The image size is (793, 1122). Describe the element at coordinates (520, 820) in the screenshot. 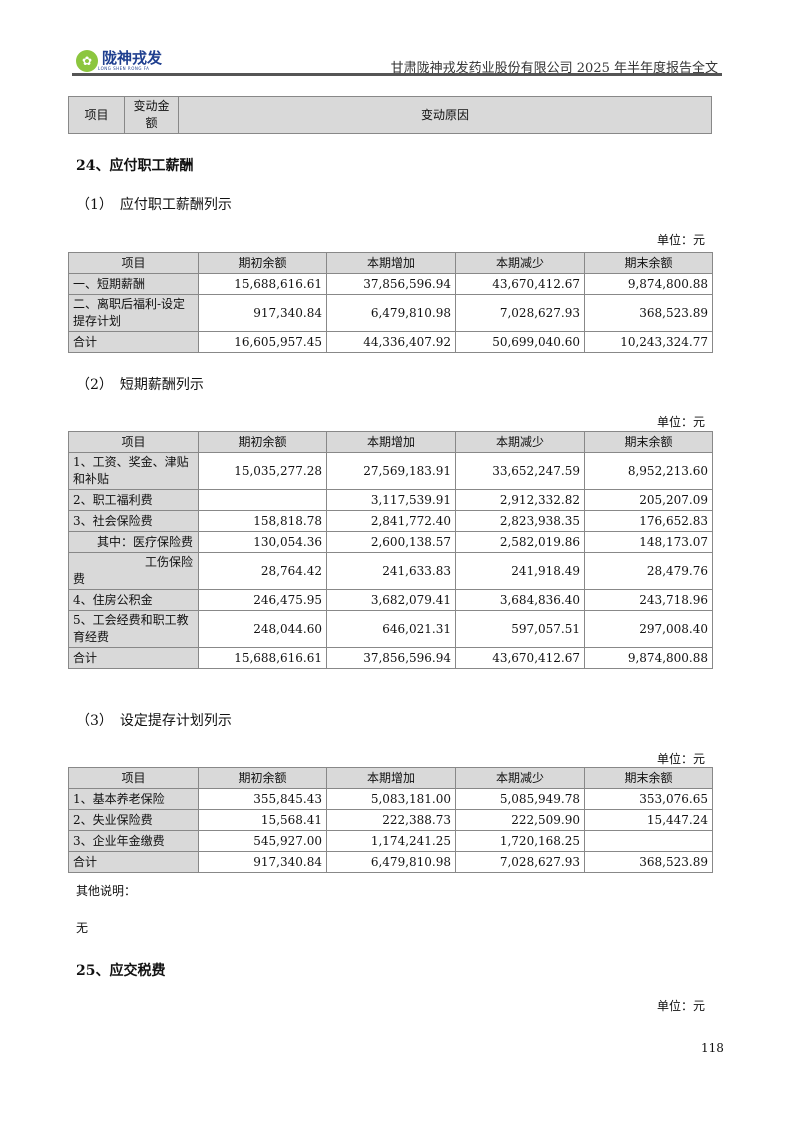

I see `amount-cell: 222,509.90` at that location.